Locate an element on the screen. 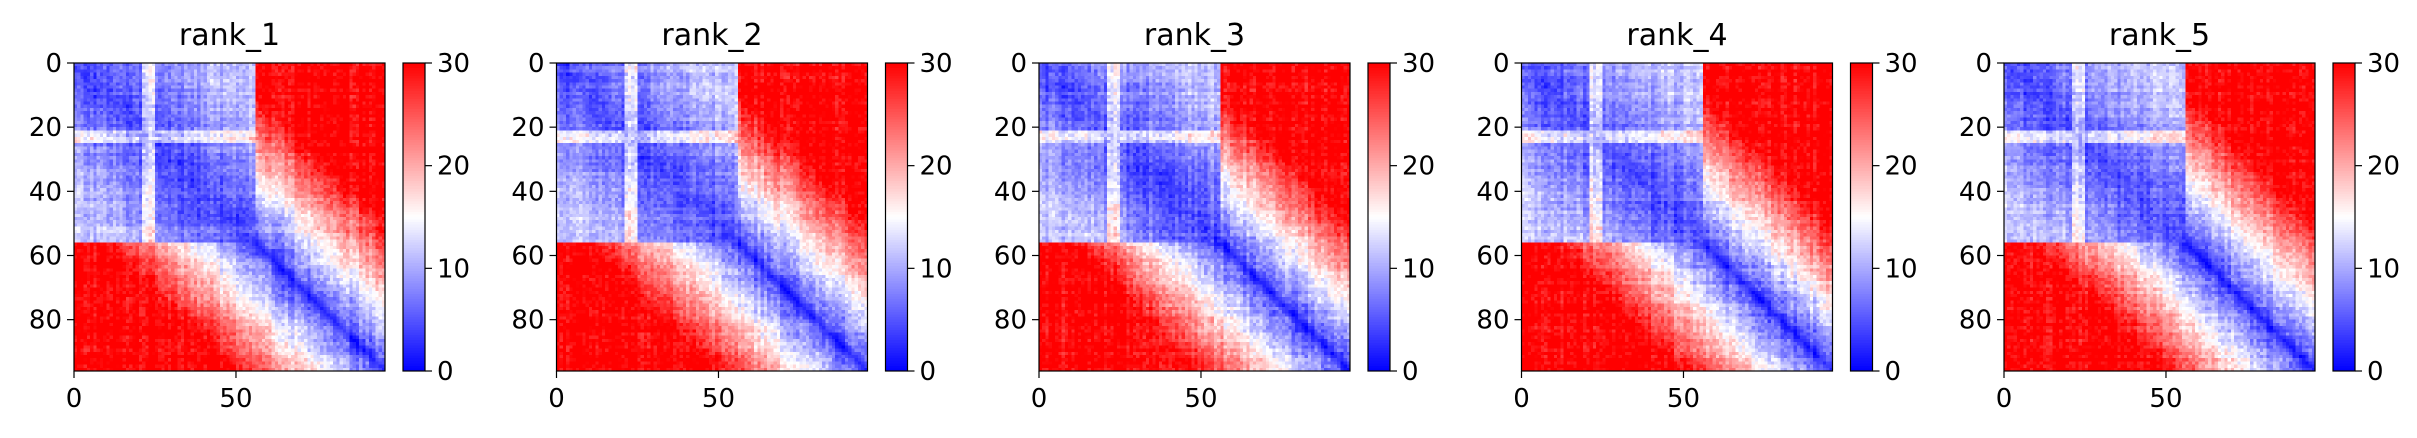  panel-title: rank_4 is located at coordinates (1676, 35).